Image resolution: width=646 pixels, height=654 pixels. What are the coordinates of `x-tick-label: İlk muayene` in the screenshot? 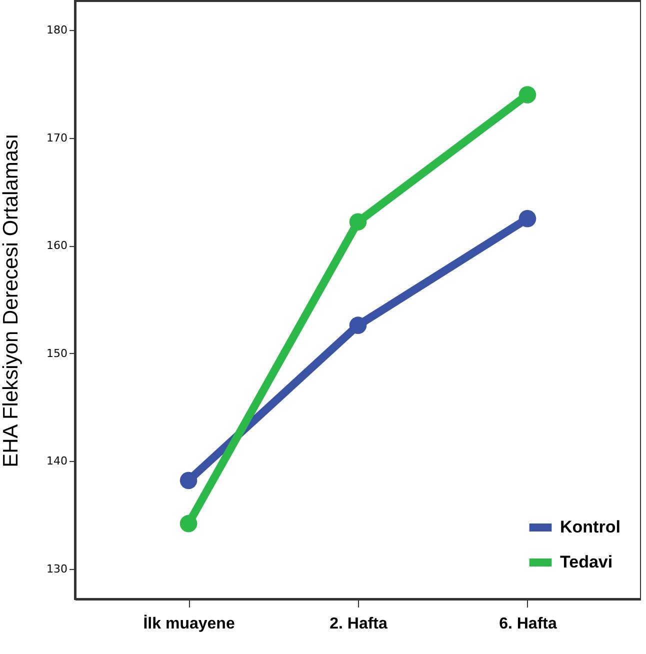 It's located at (189, 623).